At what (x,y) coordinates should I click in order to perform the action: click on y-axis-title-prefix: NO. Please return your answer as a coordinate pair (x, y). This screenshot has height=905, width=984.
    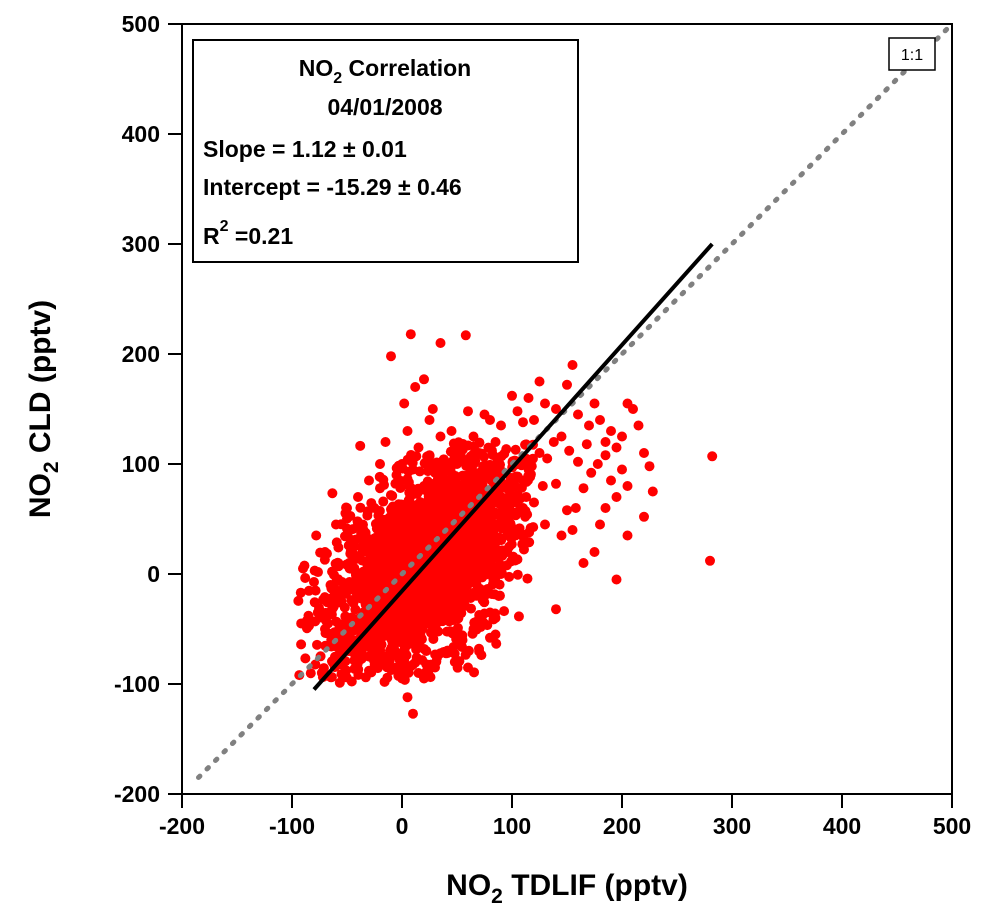
    Looking at the image, I should click on (40, 495).